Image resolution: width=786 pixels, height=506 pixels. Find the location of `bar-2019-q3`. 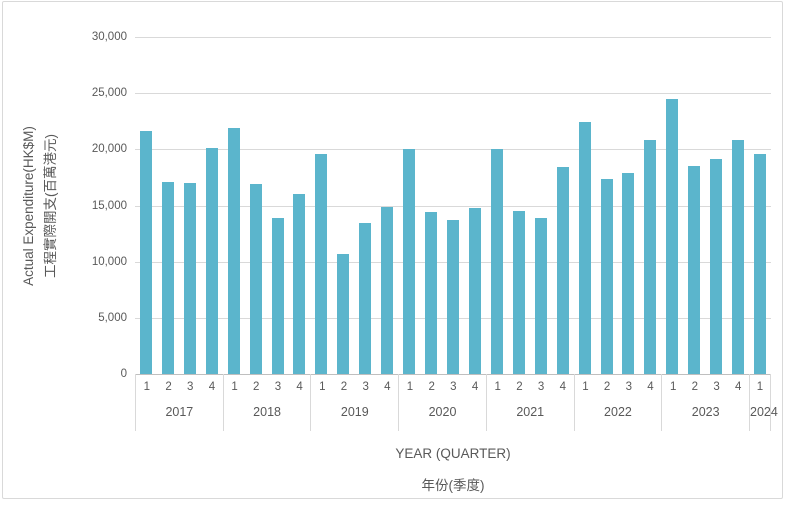

bar-2019-q3 is located at coordinates (365, 298).